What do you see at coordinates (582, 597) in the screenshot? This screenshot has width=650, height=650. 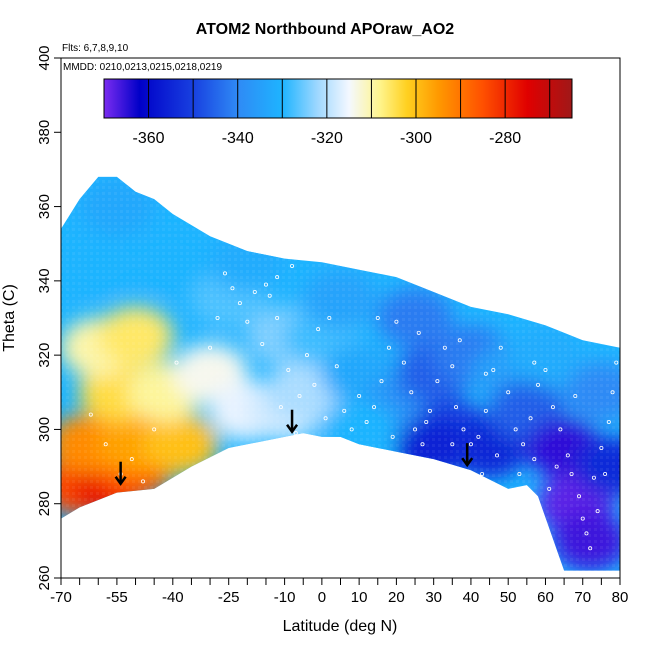 I see `x-tick-label: 70` at bounding box center [582, 597].